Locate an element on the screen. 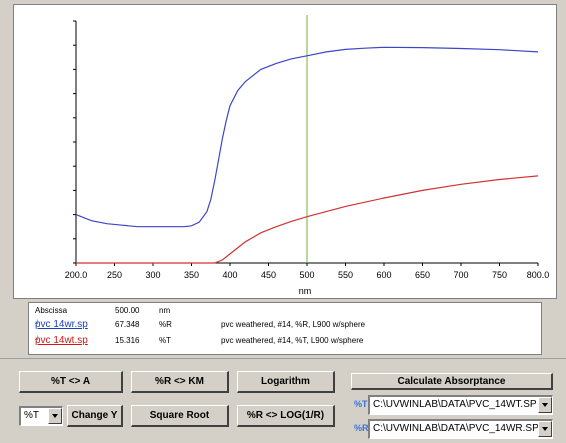 The image size is (566, 443). abscissa-unit: nm is located at coordinates (165, 310).